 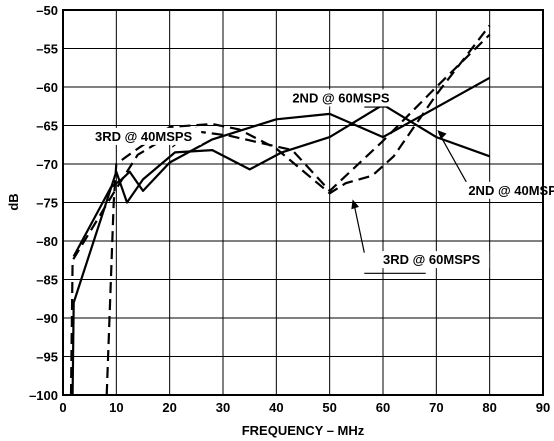 I want to click on y-tick-label: –95, so click(x=47, y=357).